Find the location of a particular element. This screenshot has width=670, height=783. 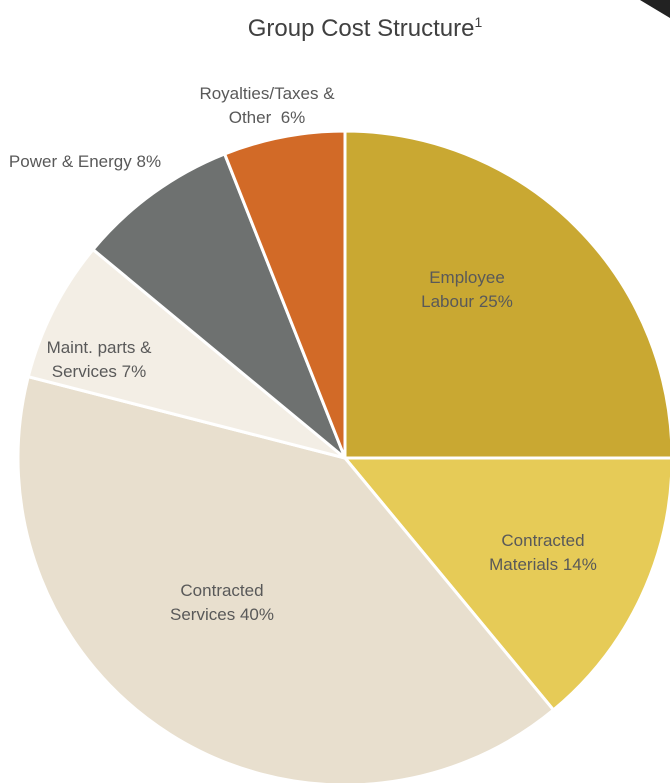

slice-label: Royalties/Taxes & Other 6% is located at coordinates (267, 106).